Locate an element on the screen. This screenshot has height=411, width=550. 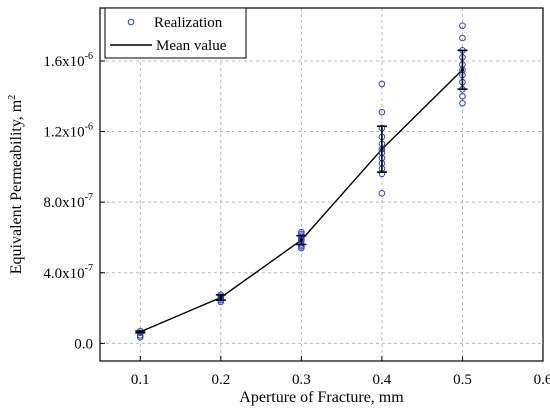
y-tick-label: 0.0 is located at coordinates (83, 344).